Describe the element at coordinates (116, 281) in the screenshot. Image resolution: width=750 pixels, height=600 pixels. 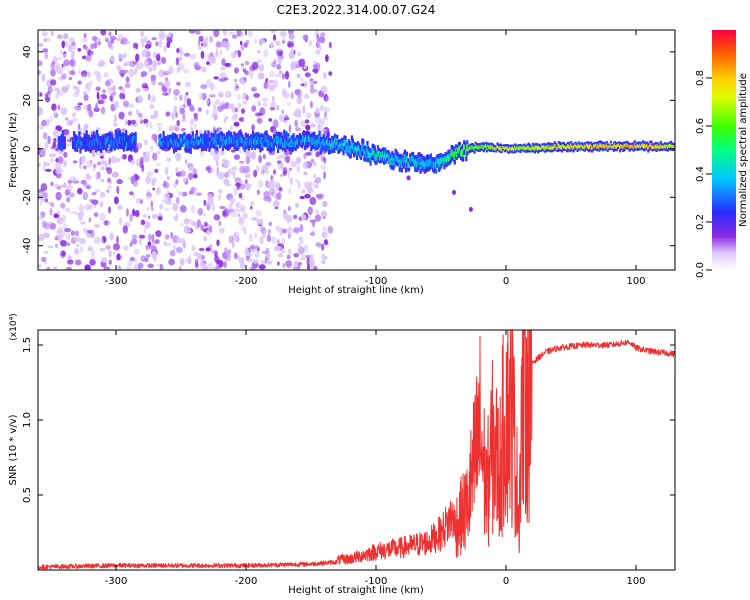
I see `x-tick-label: -300` at that location.